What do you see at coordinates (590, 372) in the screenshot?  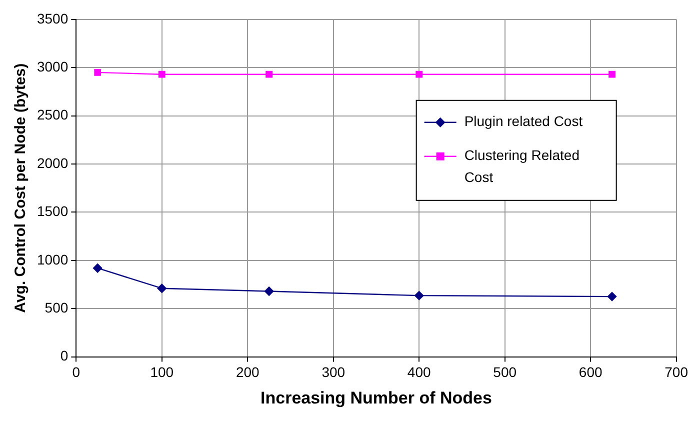 I see `x-tick-label: 600` at bounding box center [590, 372].